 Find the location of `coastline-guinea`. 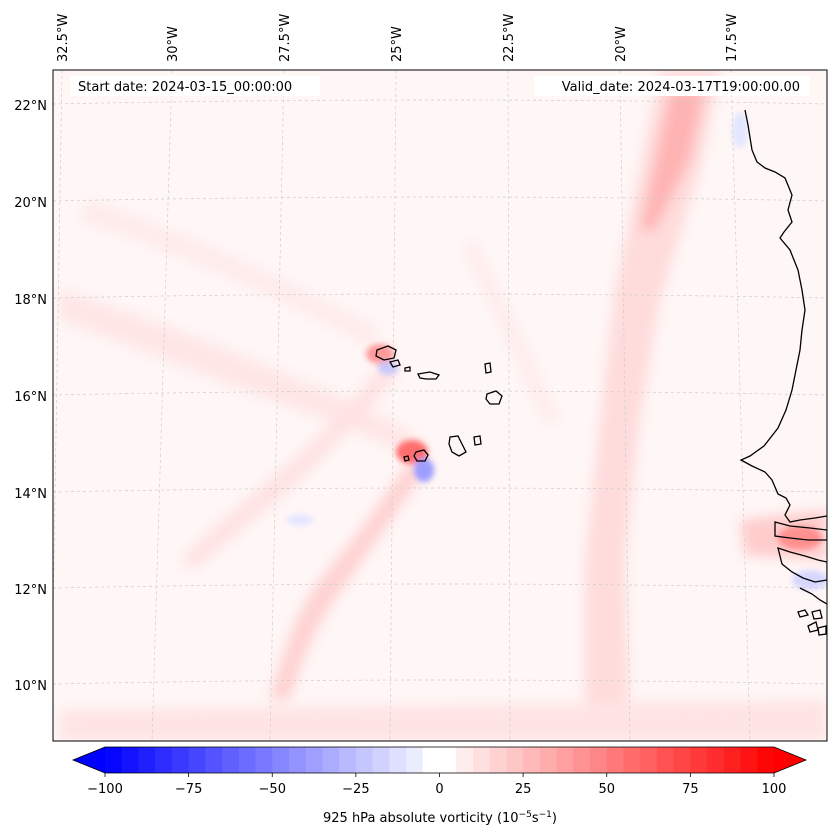

coastline-guinea is located at coordinates (813, 596).